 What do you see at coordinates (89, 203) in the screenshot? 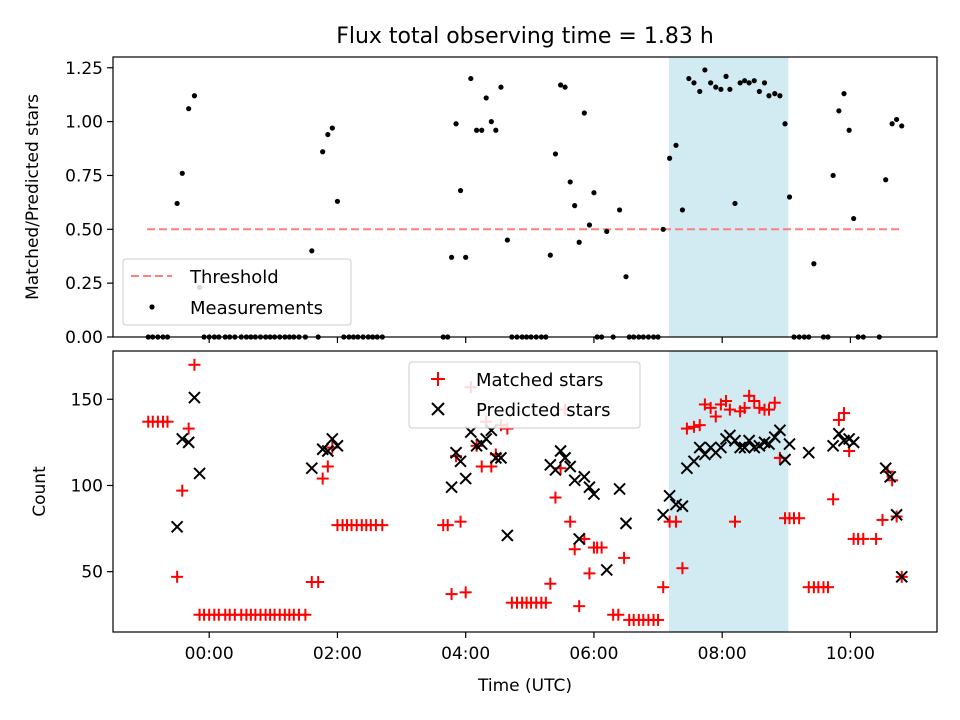
I see `y-axis-ticks: 0.00 0.25 0.50 0.75 1.00 1.25` at bounding box center [89, 203].